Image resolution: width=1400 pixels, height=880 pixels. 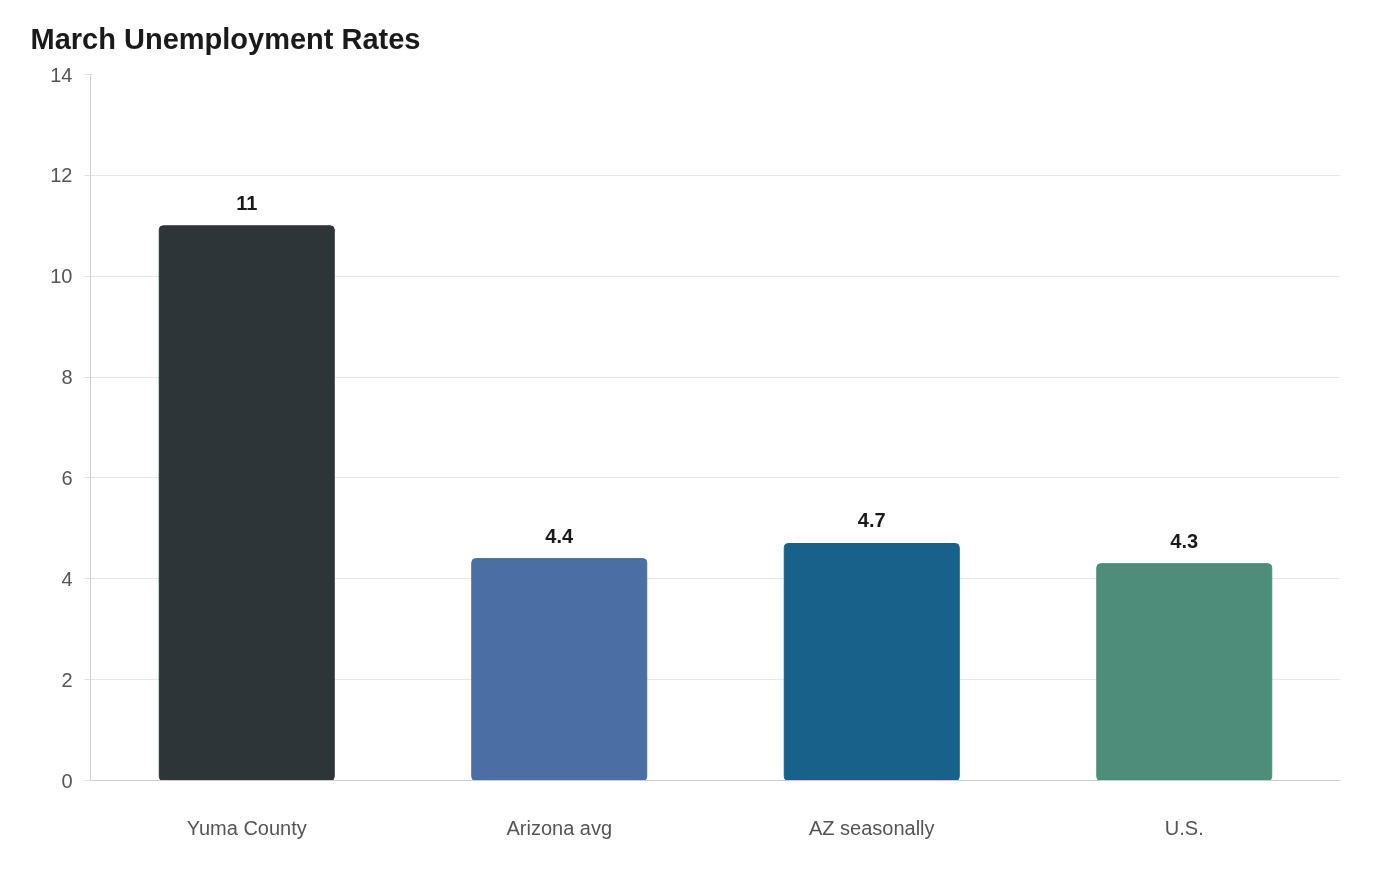 What do you see at coordinates (559, 827) in the screenshot?
I see `x-tick-label: Arizona avg` at bounding box center [559, 827].